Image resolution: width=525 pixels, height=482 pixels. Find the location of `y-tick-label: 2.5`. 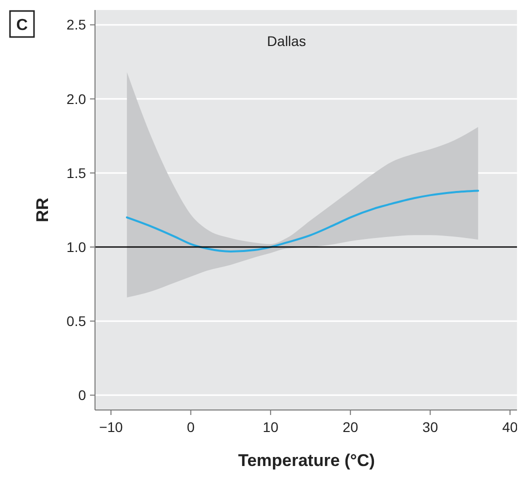

y-tick-label: 2.5 is located at coordinates (76, 24).